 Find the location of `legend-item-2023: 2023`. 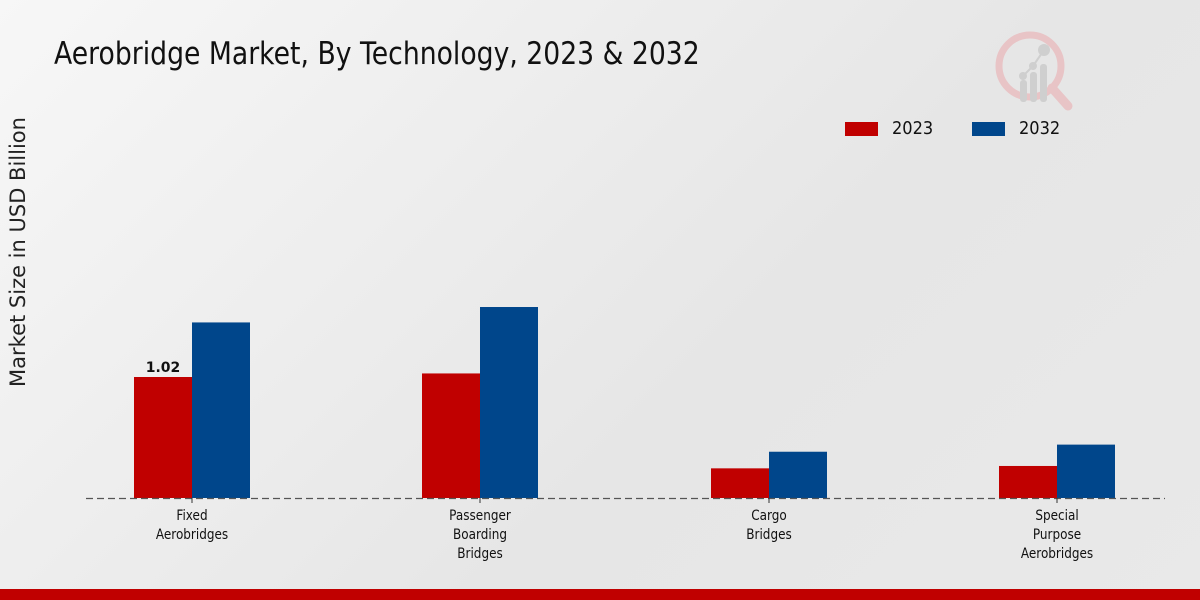

legend-item-2023: 2023 is located at coordinates (891, 128).